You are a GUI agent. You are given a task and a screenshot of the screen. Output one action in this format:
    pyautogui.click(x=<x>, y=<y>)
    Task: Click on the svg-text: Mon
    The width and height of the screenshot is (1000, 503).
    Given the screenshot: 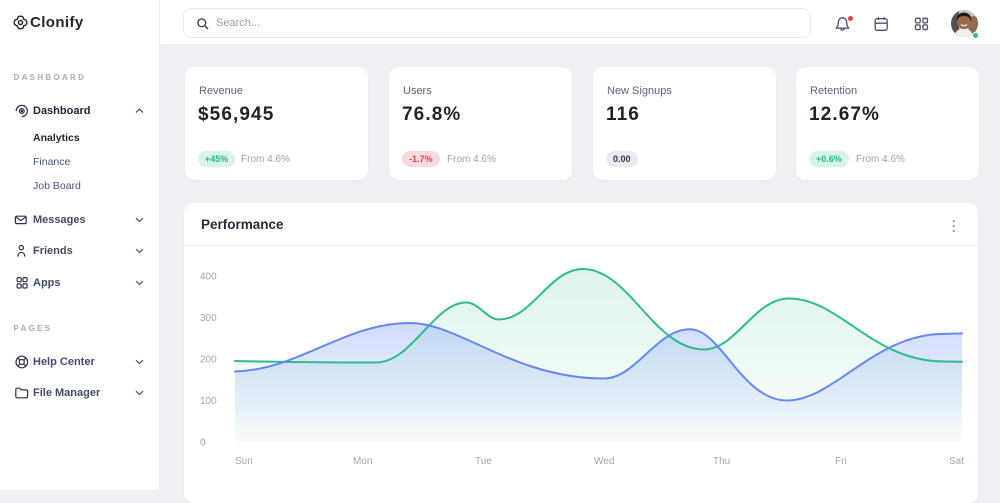 What is the action you would take?
    pyautogui.click(x=362, y=461)
    